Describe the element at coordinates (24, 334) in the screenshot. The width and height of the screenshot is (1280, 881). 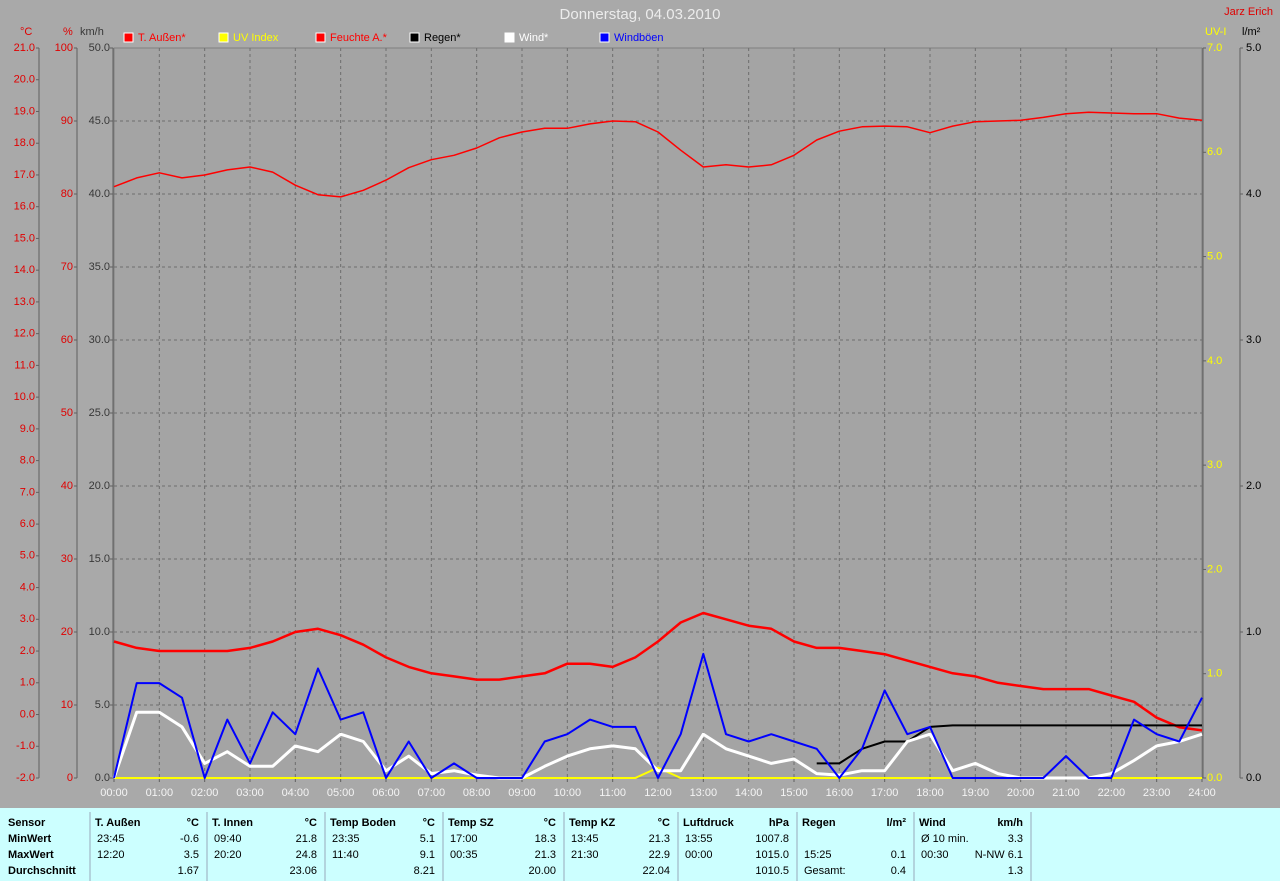
I see `y-tick-label: 12.0` at that location.